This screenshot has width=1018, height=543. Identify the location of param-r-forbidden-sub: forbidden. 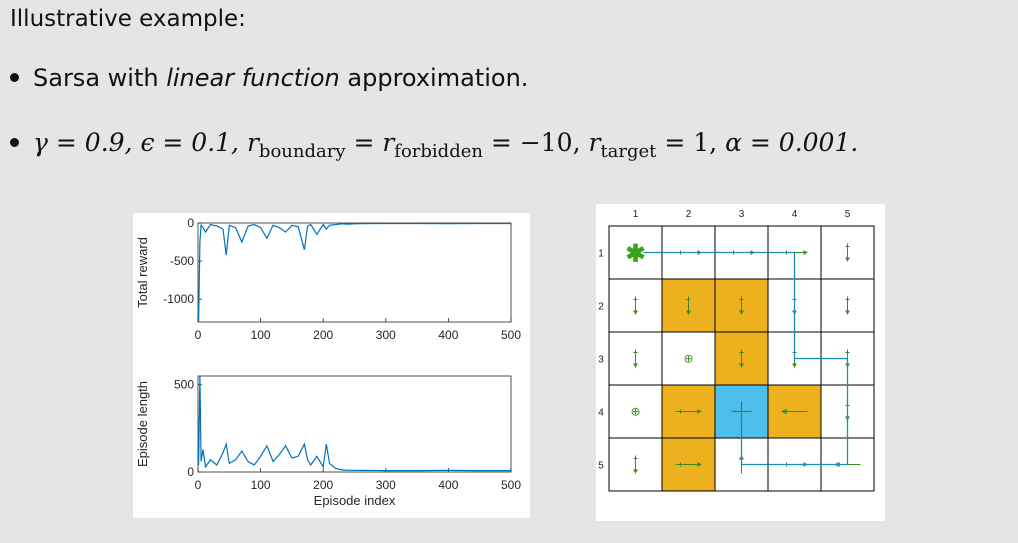
(438, 151).